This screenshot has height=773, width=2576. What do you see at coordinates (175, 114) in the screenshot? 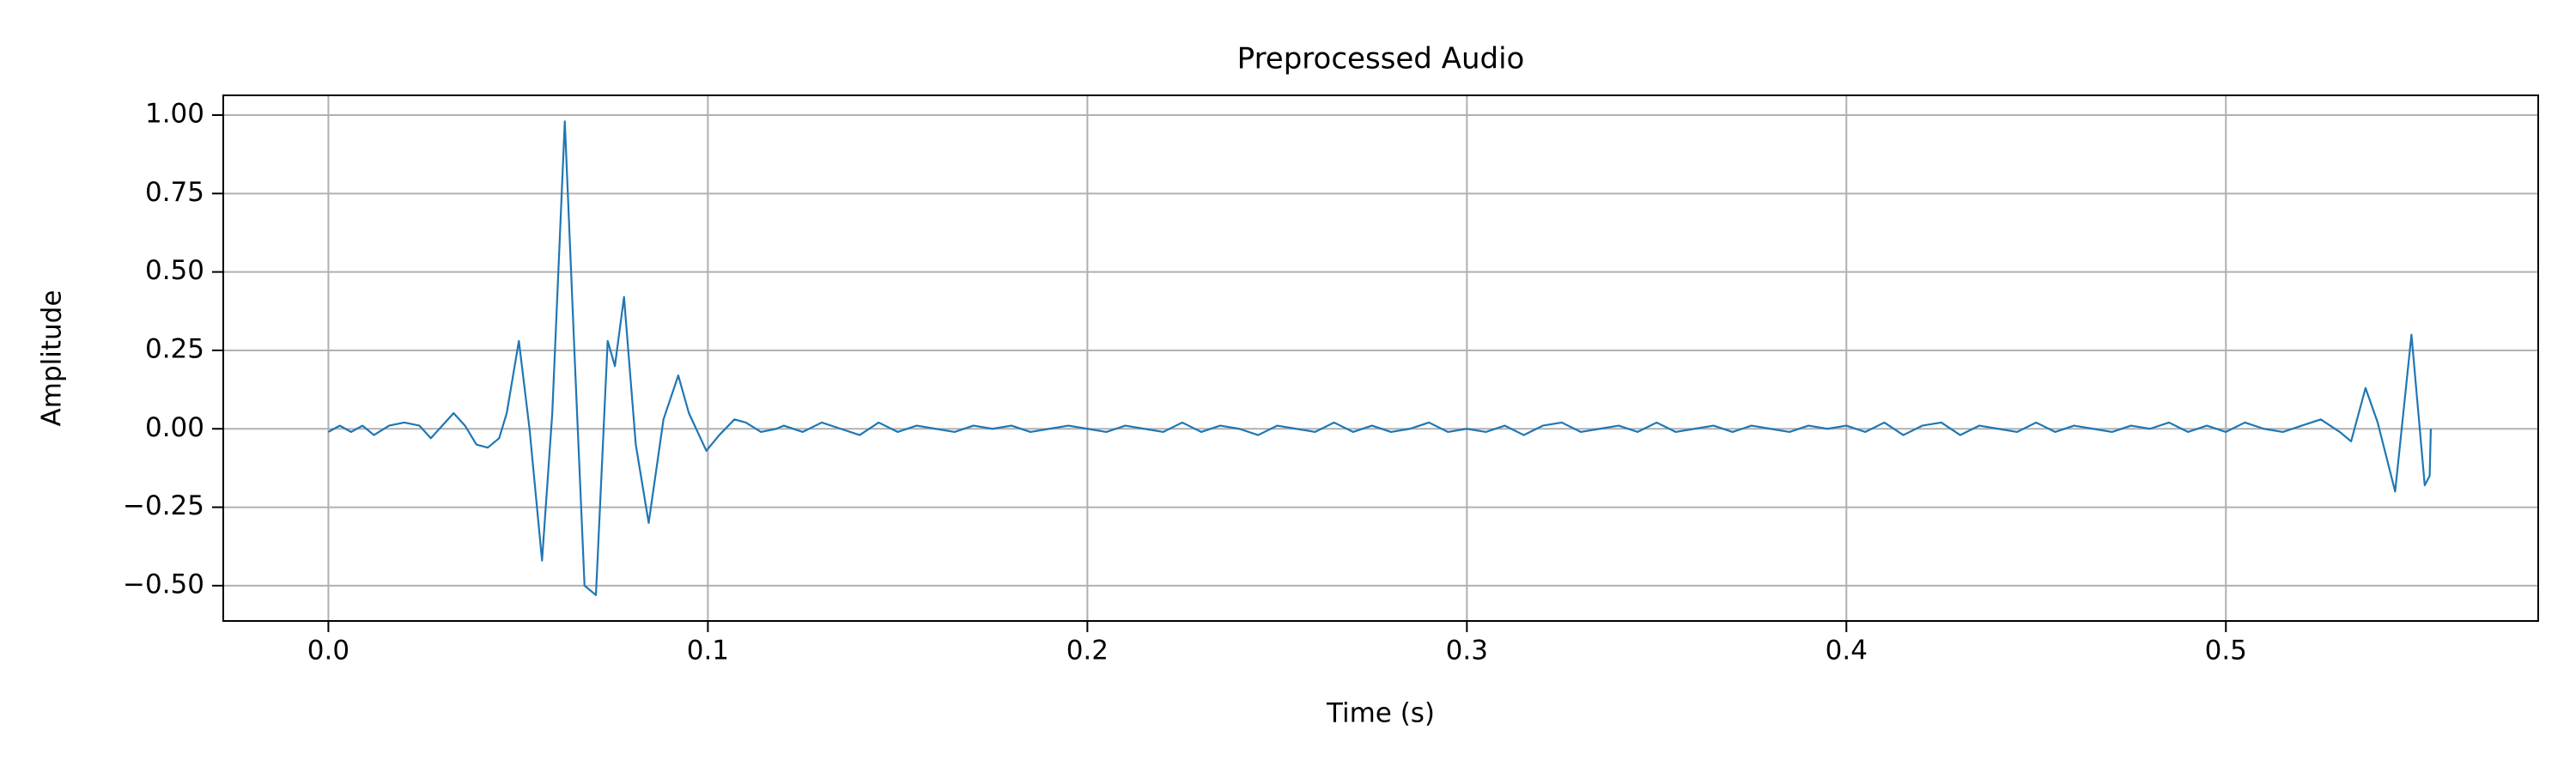
I see `y-tick-label: 1.00` at bounding box center [175, 114].